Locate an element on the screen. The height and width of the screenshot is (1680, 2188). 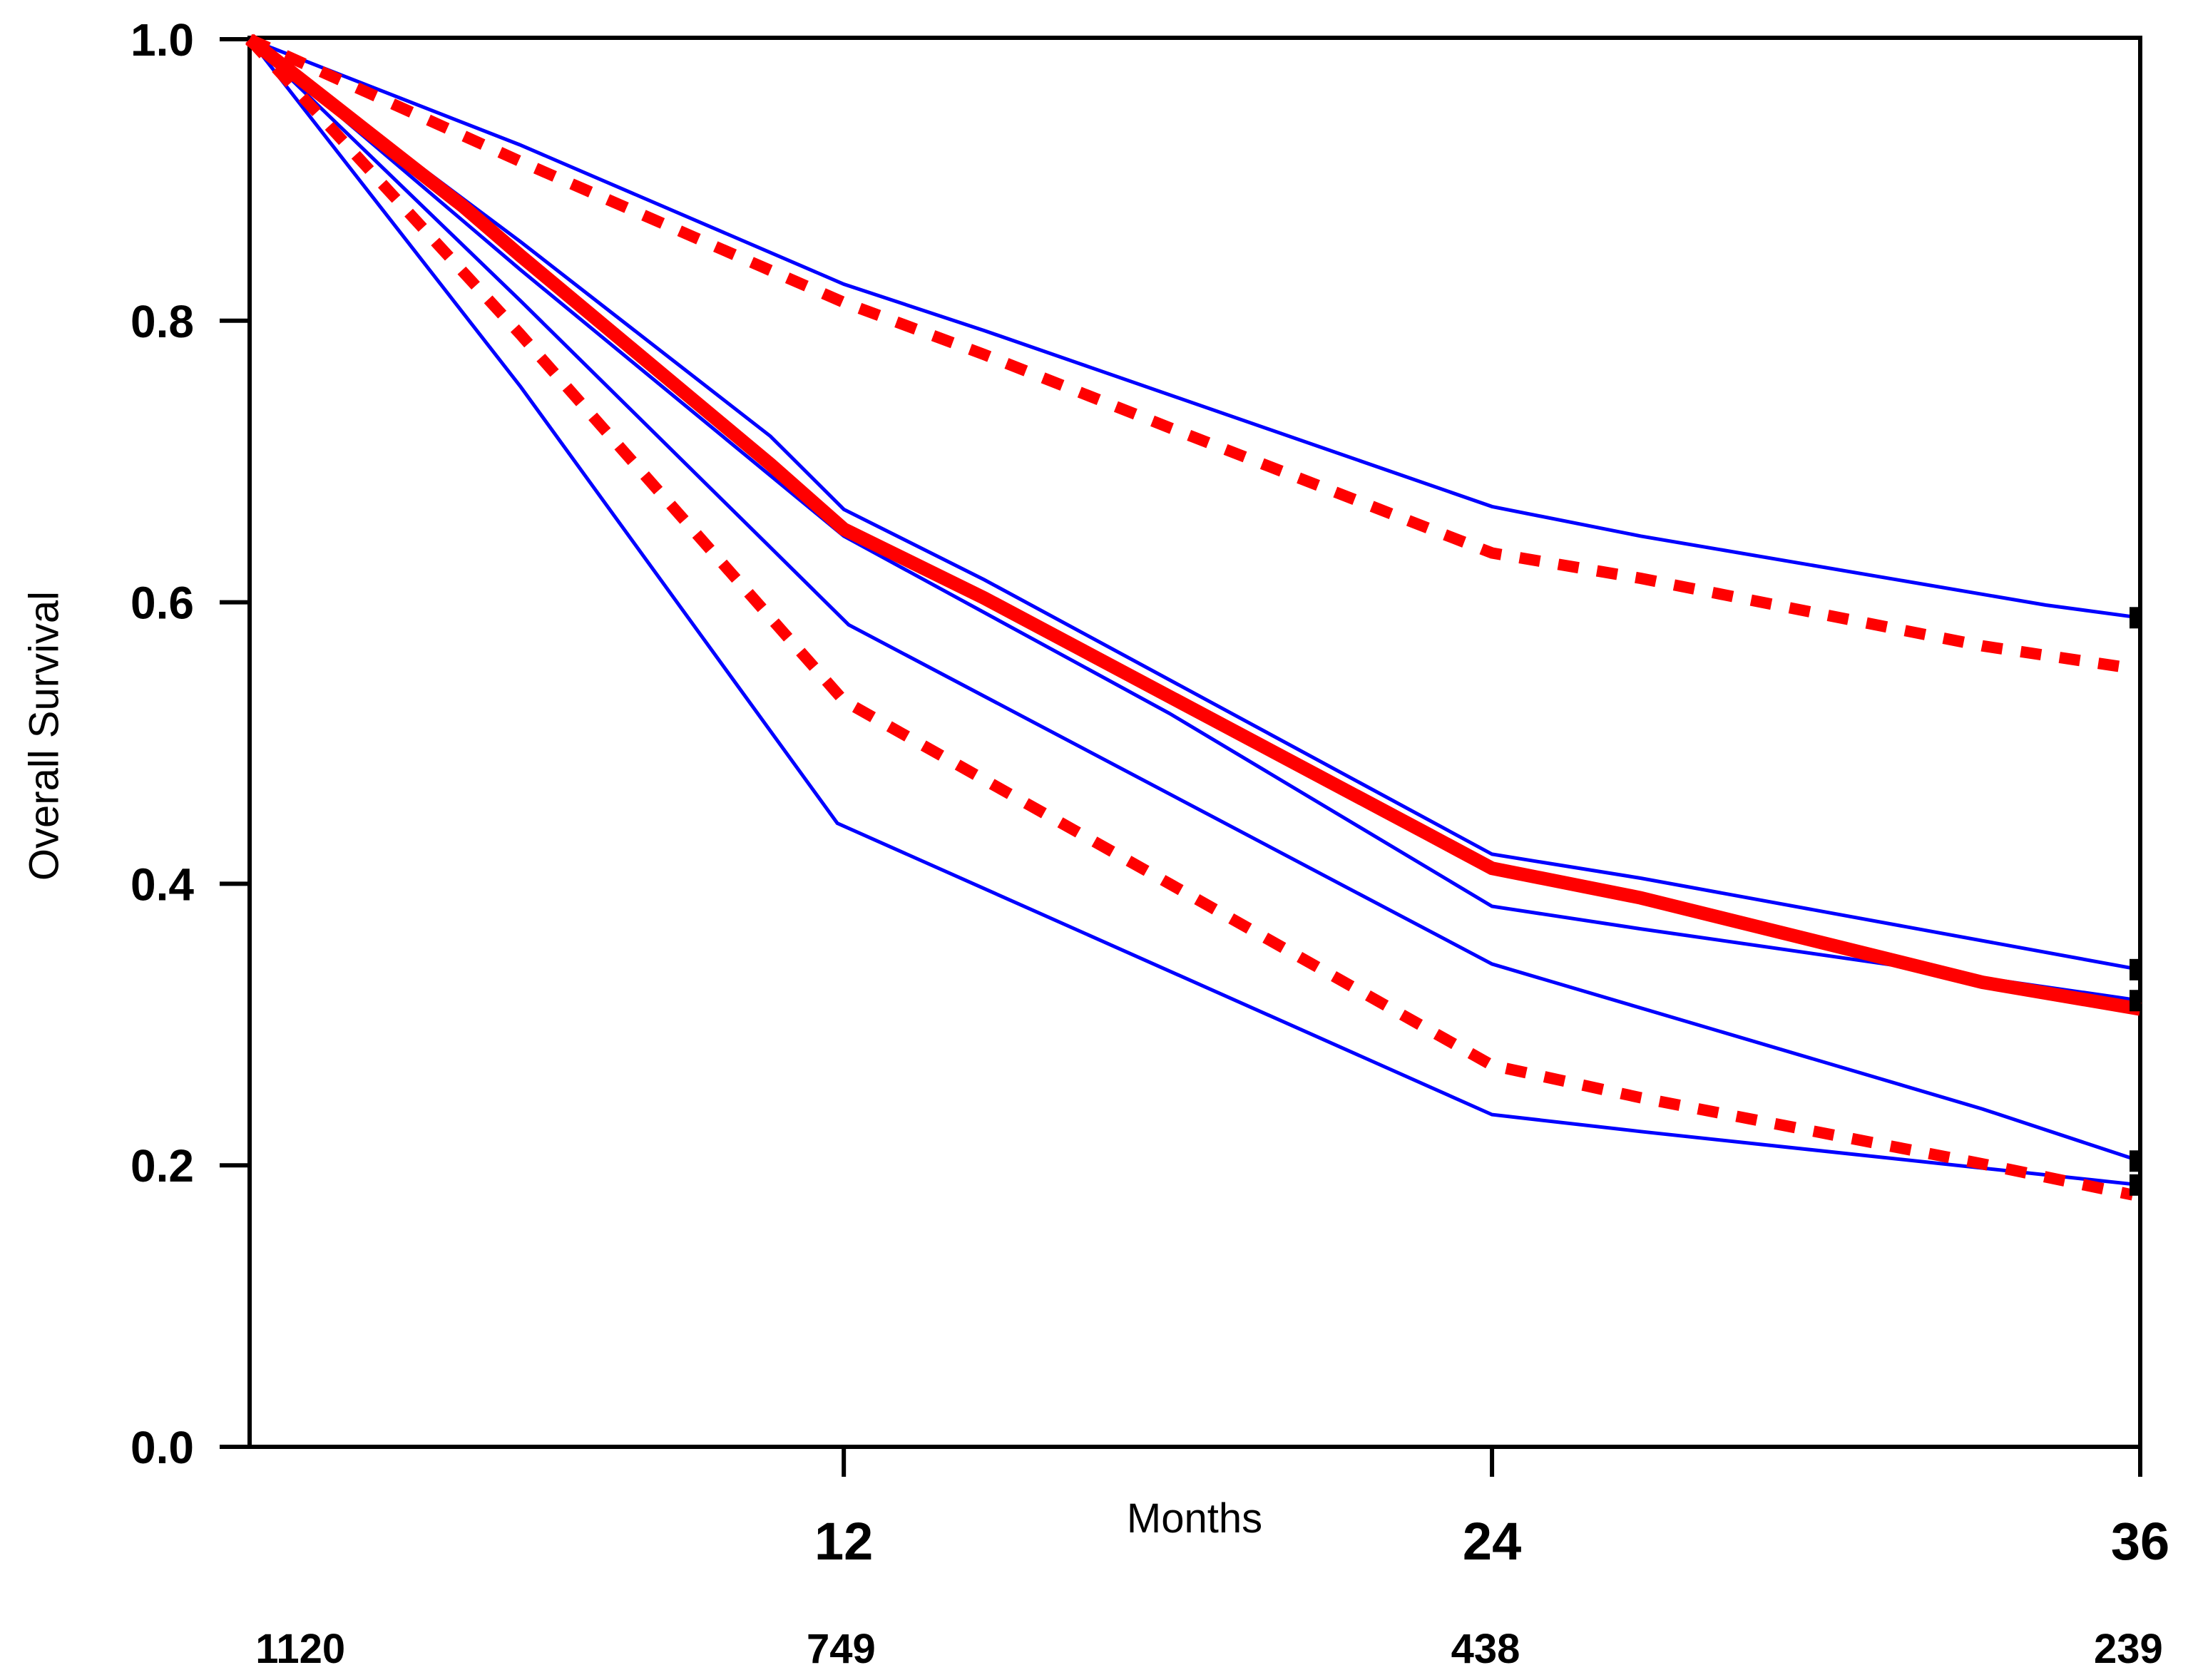
y-tick-label: 0.8 is located at coordinates (162, 321).